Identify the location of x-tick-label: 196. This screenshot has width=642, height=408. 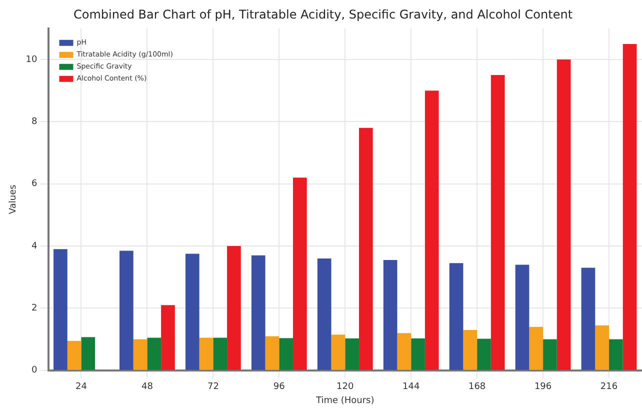
(543, 387).